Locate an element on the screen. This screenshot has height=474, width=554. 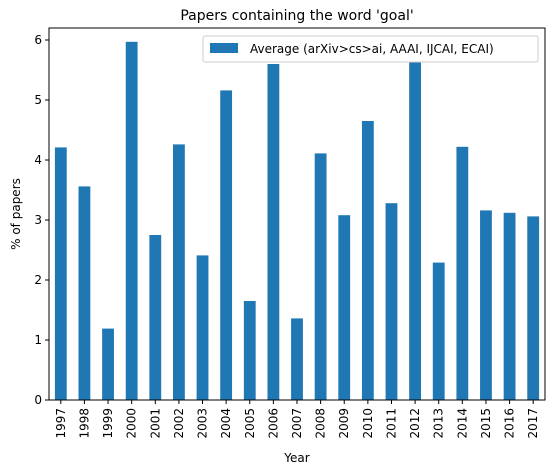
y-tick-label: 2 is located at coordinates (38, 280).